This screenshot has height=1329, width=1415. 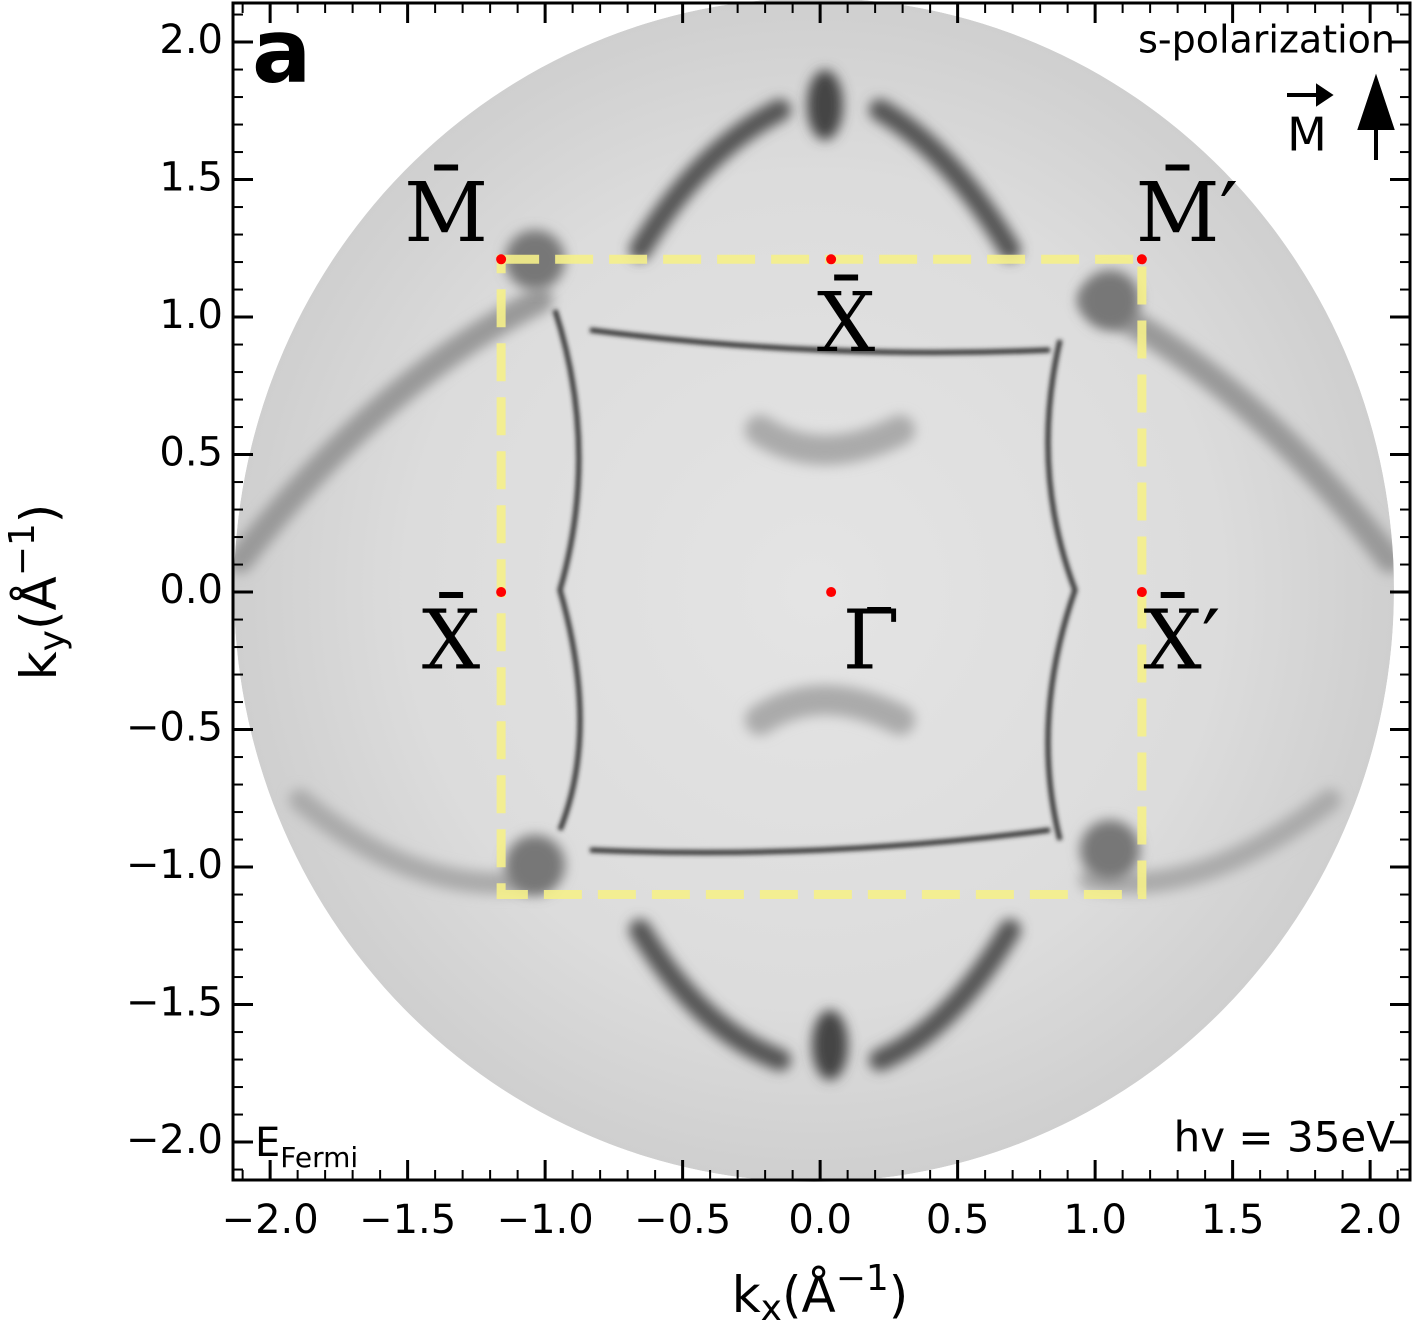 What do you see at coordinates (446, 212) in the screenshot?
I see `point-label: M̄` at bounding box center [446, 212].